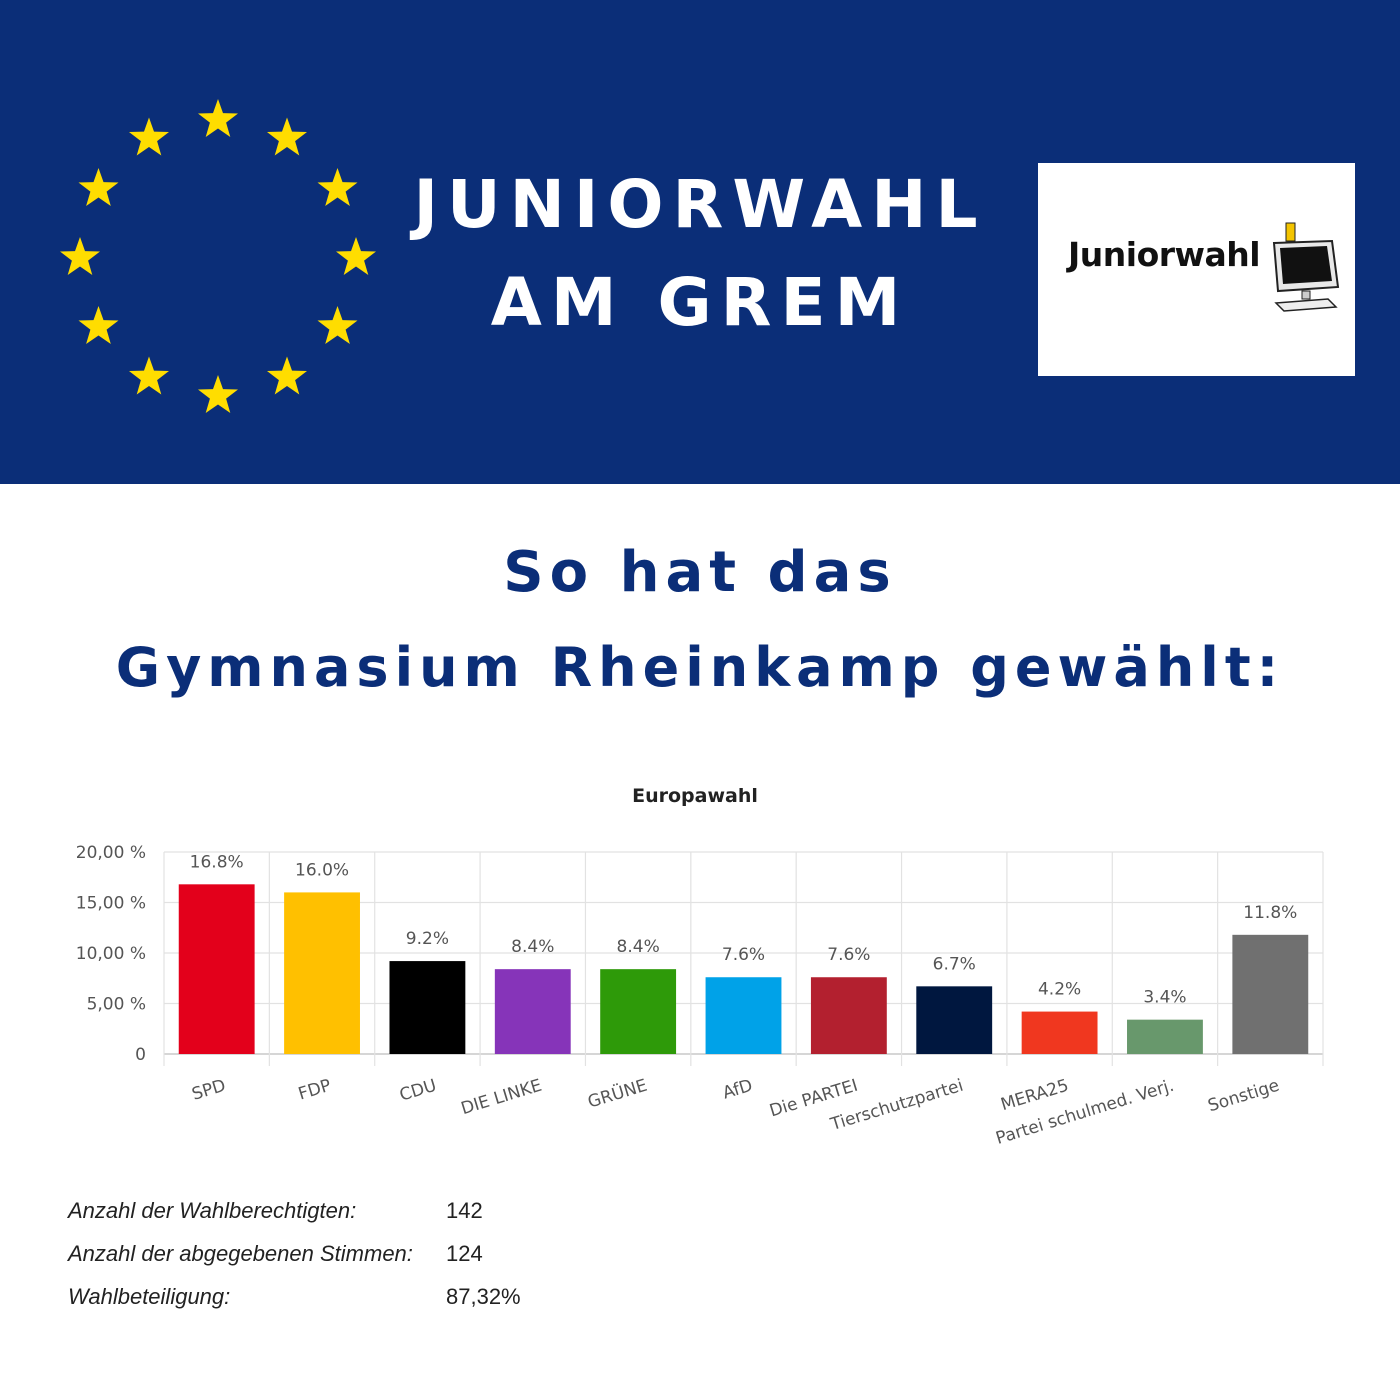 Image resolution: width=1400 pixels, height=1400 pixels. I want to click on x-tick-label: Partei schulmed. Verj., so click(1085, 1112).